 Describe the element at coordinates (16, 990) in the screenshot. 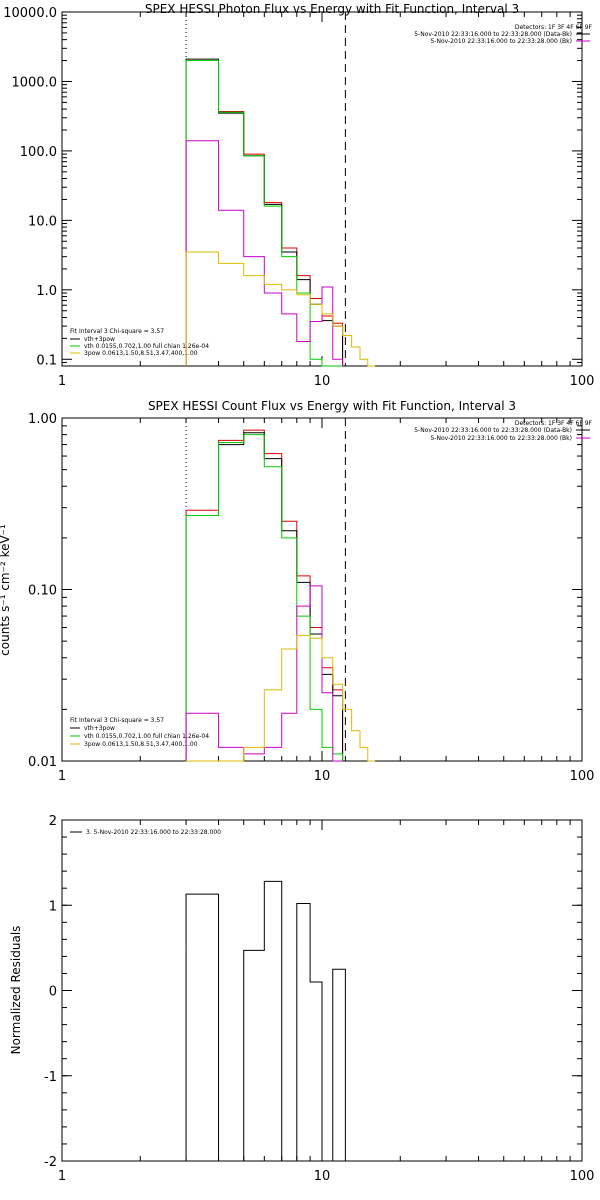

I see `residuals-ylabel: Normalized Residuals` at that location.